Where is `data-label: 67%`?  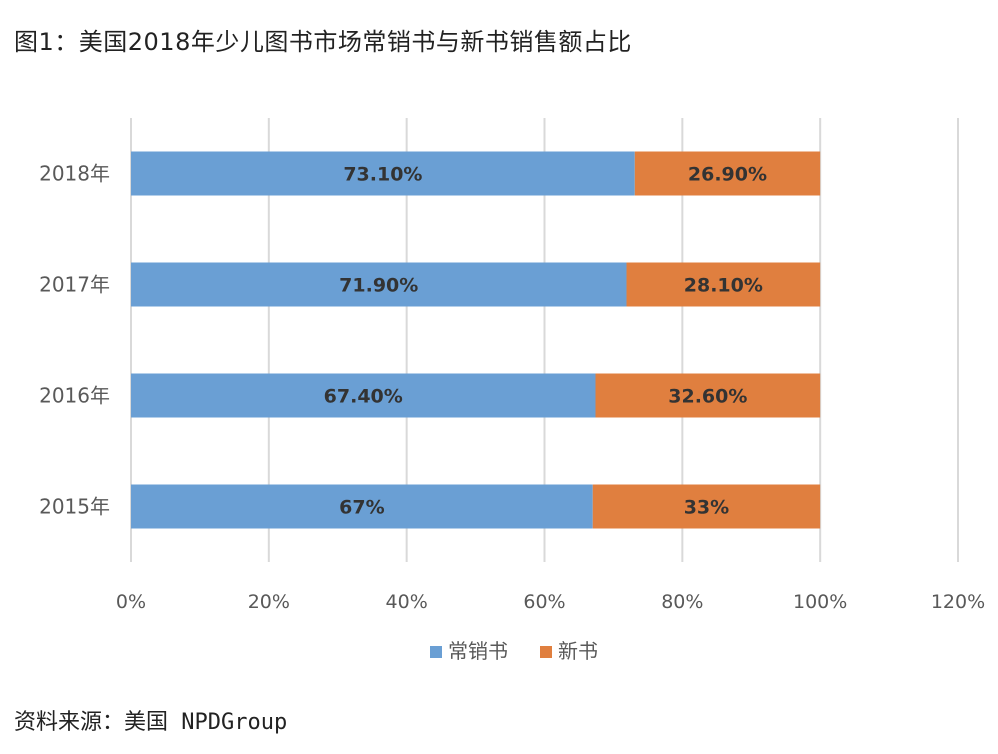 data-label: 67% is located at coordinates (361, 508).